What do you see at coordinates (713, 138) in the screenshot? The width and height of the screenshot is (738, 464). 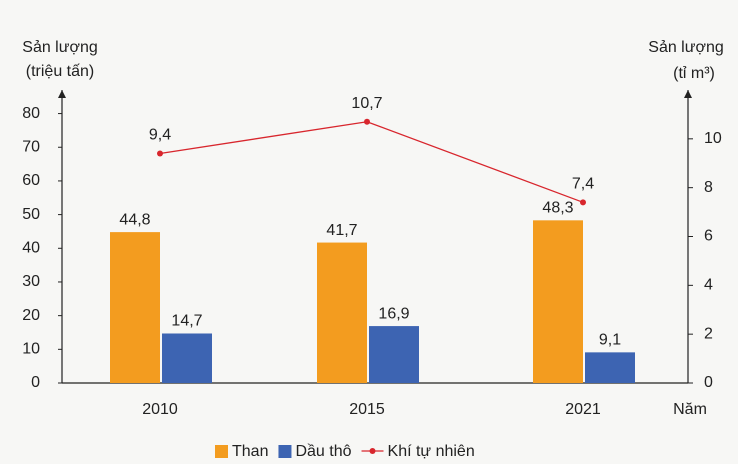 I see `y2-tick-label: 10` at bounding box center [713, 138].